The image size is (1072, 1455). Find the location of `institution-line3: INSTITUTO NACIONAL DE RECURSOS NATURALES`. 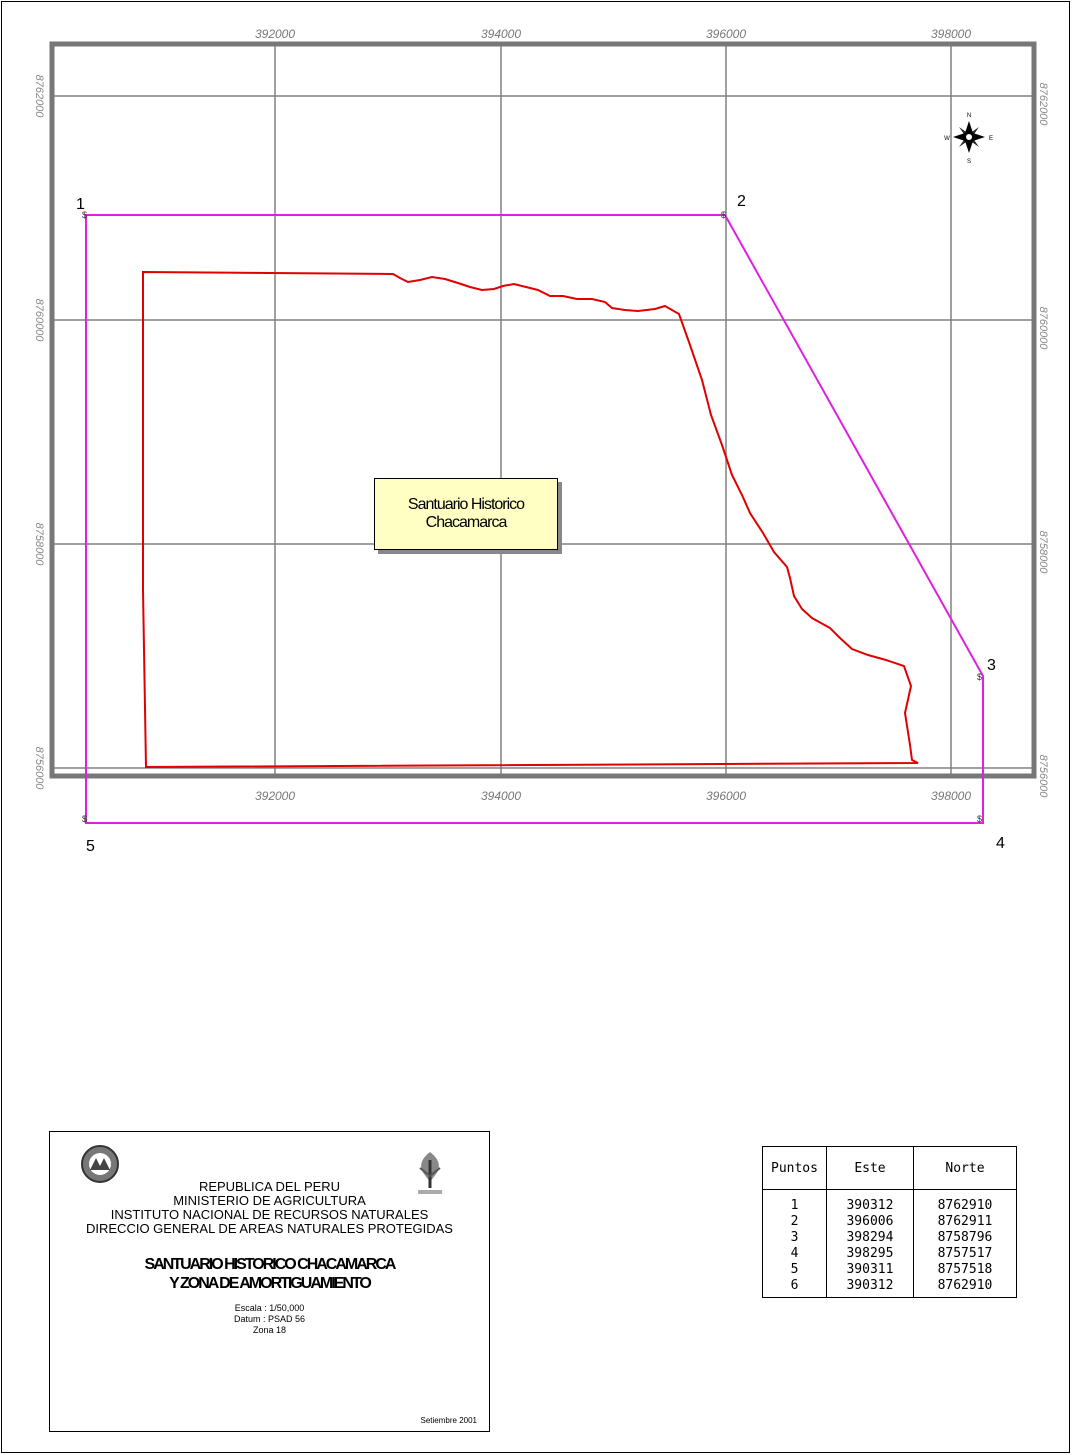

institution-line3: INSTITUTO NACIONAL DE RECURSOS NATURALES is located at coordinates (269, 1214).